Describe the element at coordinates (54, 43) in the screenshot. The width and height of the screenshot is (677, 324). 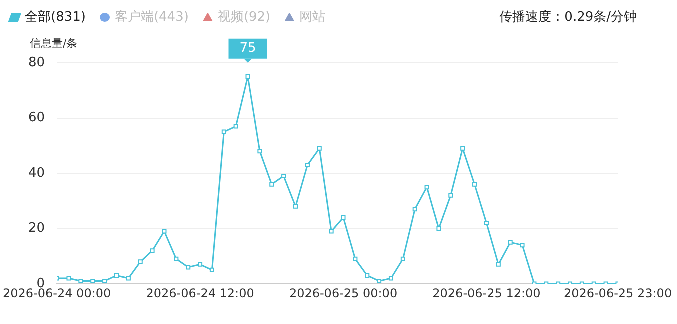
I see `y-axis-title: 信息量/条` at that location.